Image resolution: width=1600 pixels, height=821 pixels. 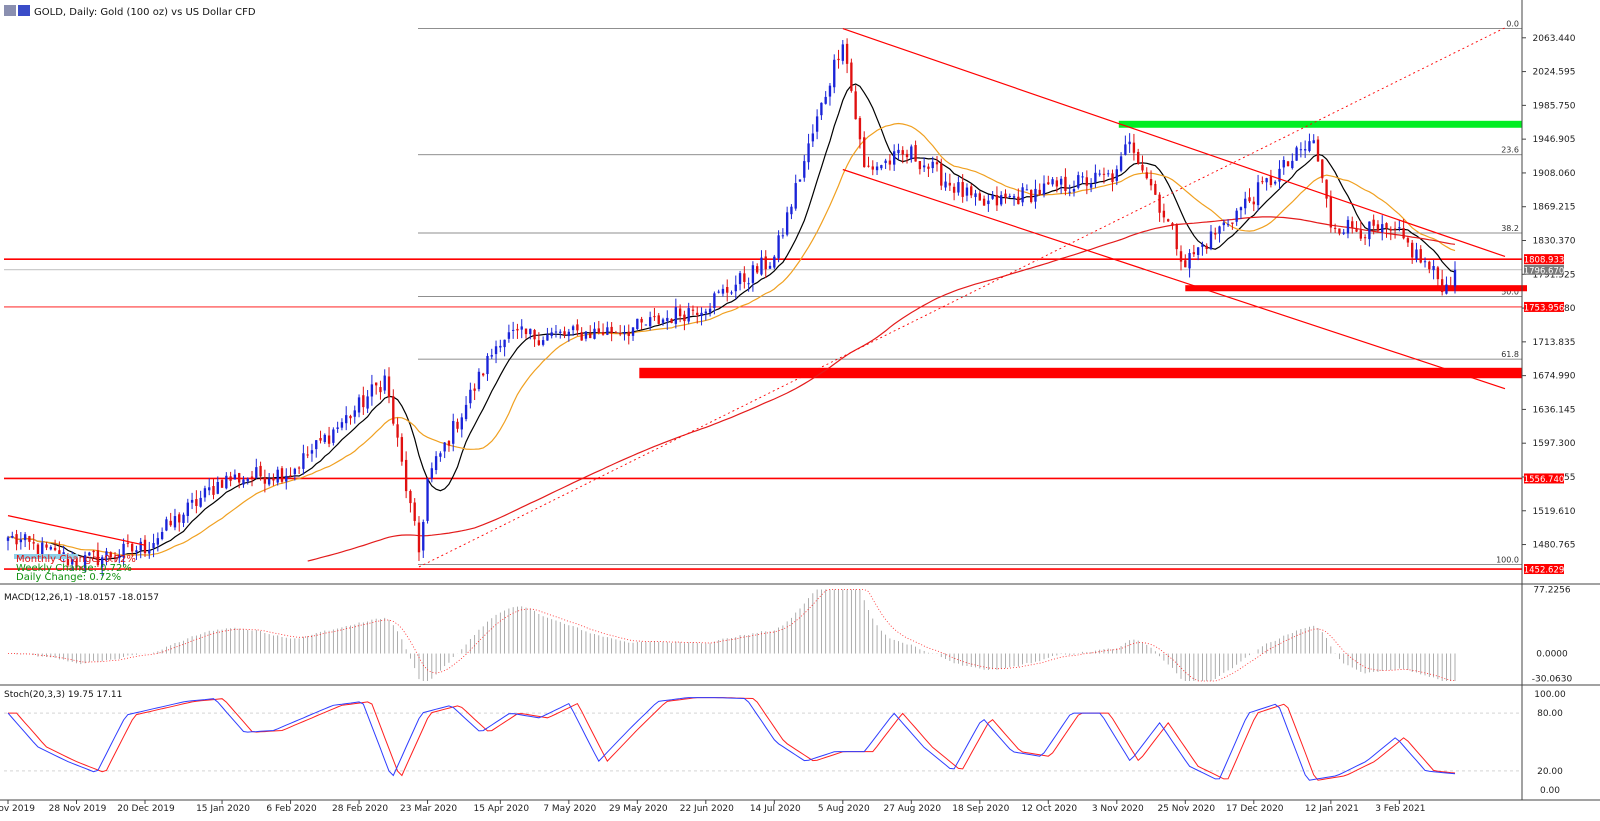 What do you see at coordinates (912, 809) in the screenshot?
I see `date-tick-label: 27 Aug 2020` at bounding box center [912, 809].